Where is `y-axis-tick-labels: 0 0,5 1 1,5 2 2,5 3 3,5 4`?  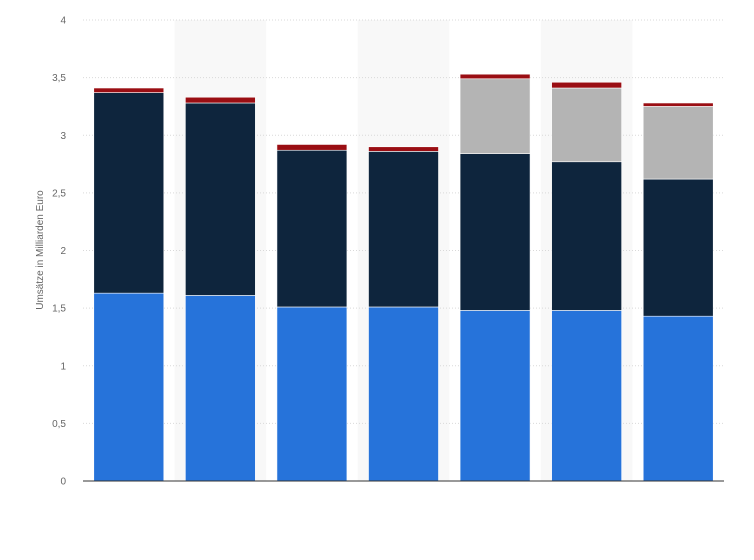
y-axis-tick-labels: 0 0,5 1 1,5 2 2,5 3 3,5 4 is located at coordinates (59, 252).